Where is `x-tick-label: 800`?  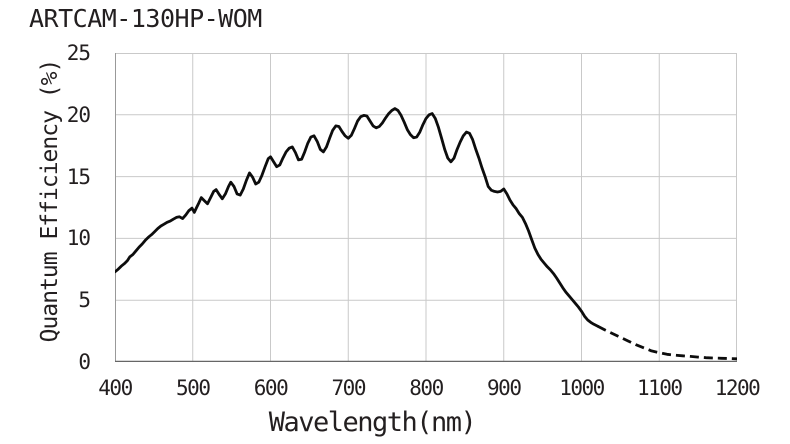
x-tick-label: 800 is located at coordinates (426, 388).